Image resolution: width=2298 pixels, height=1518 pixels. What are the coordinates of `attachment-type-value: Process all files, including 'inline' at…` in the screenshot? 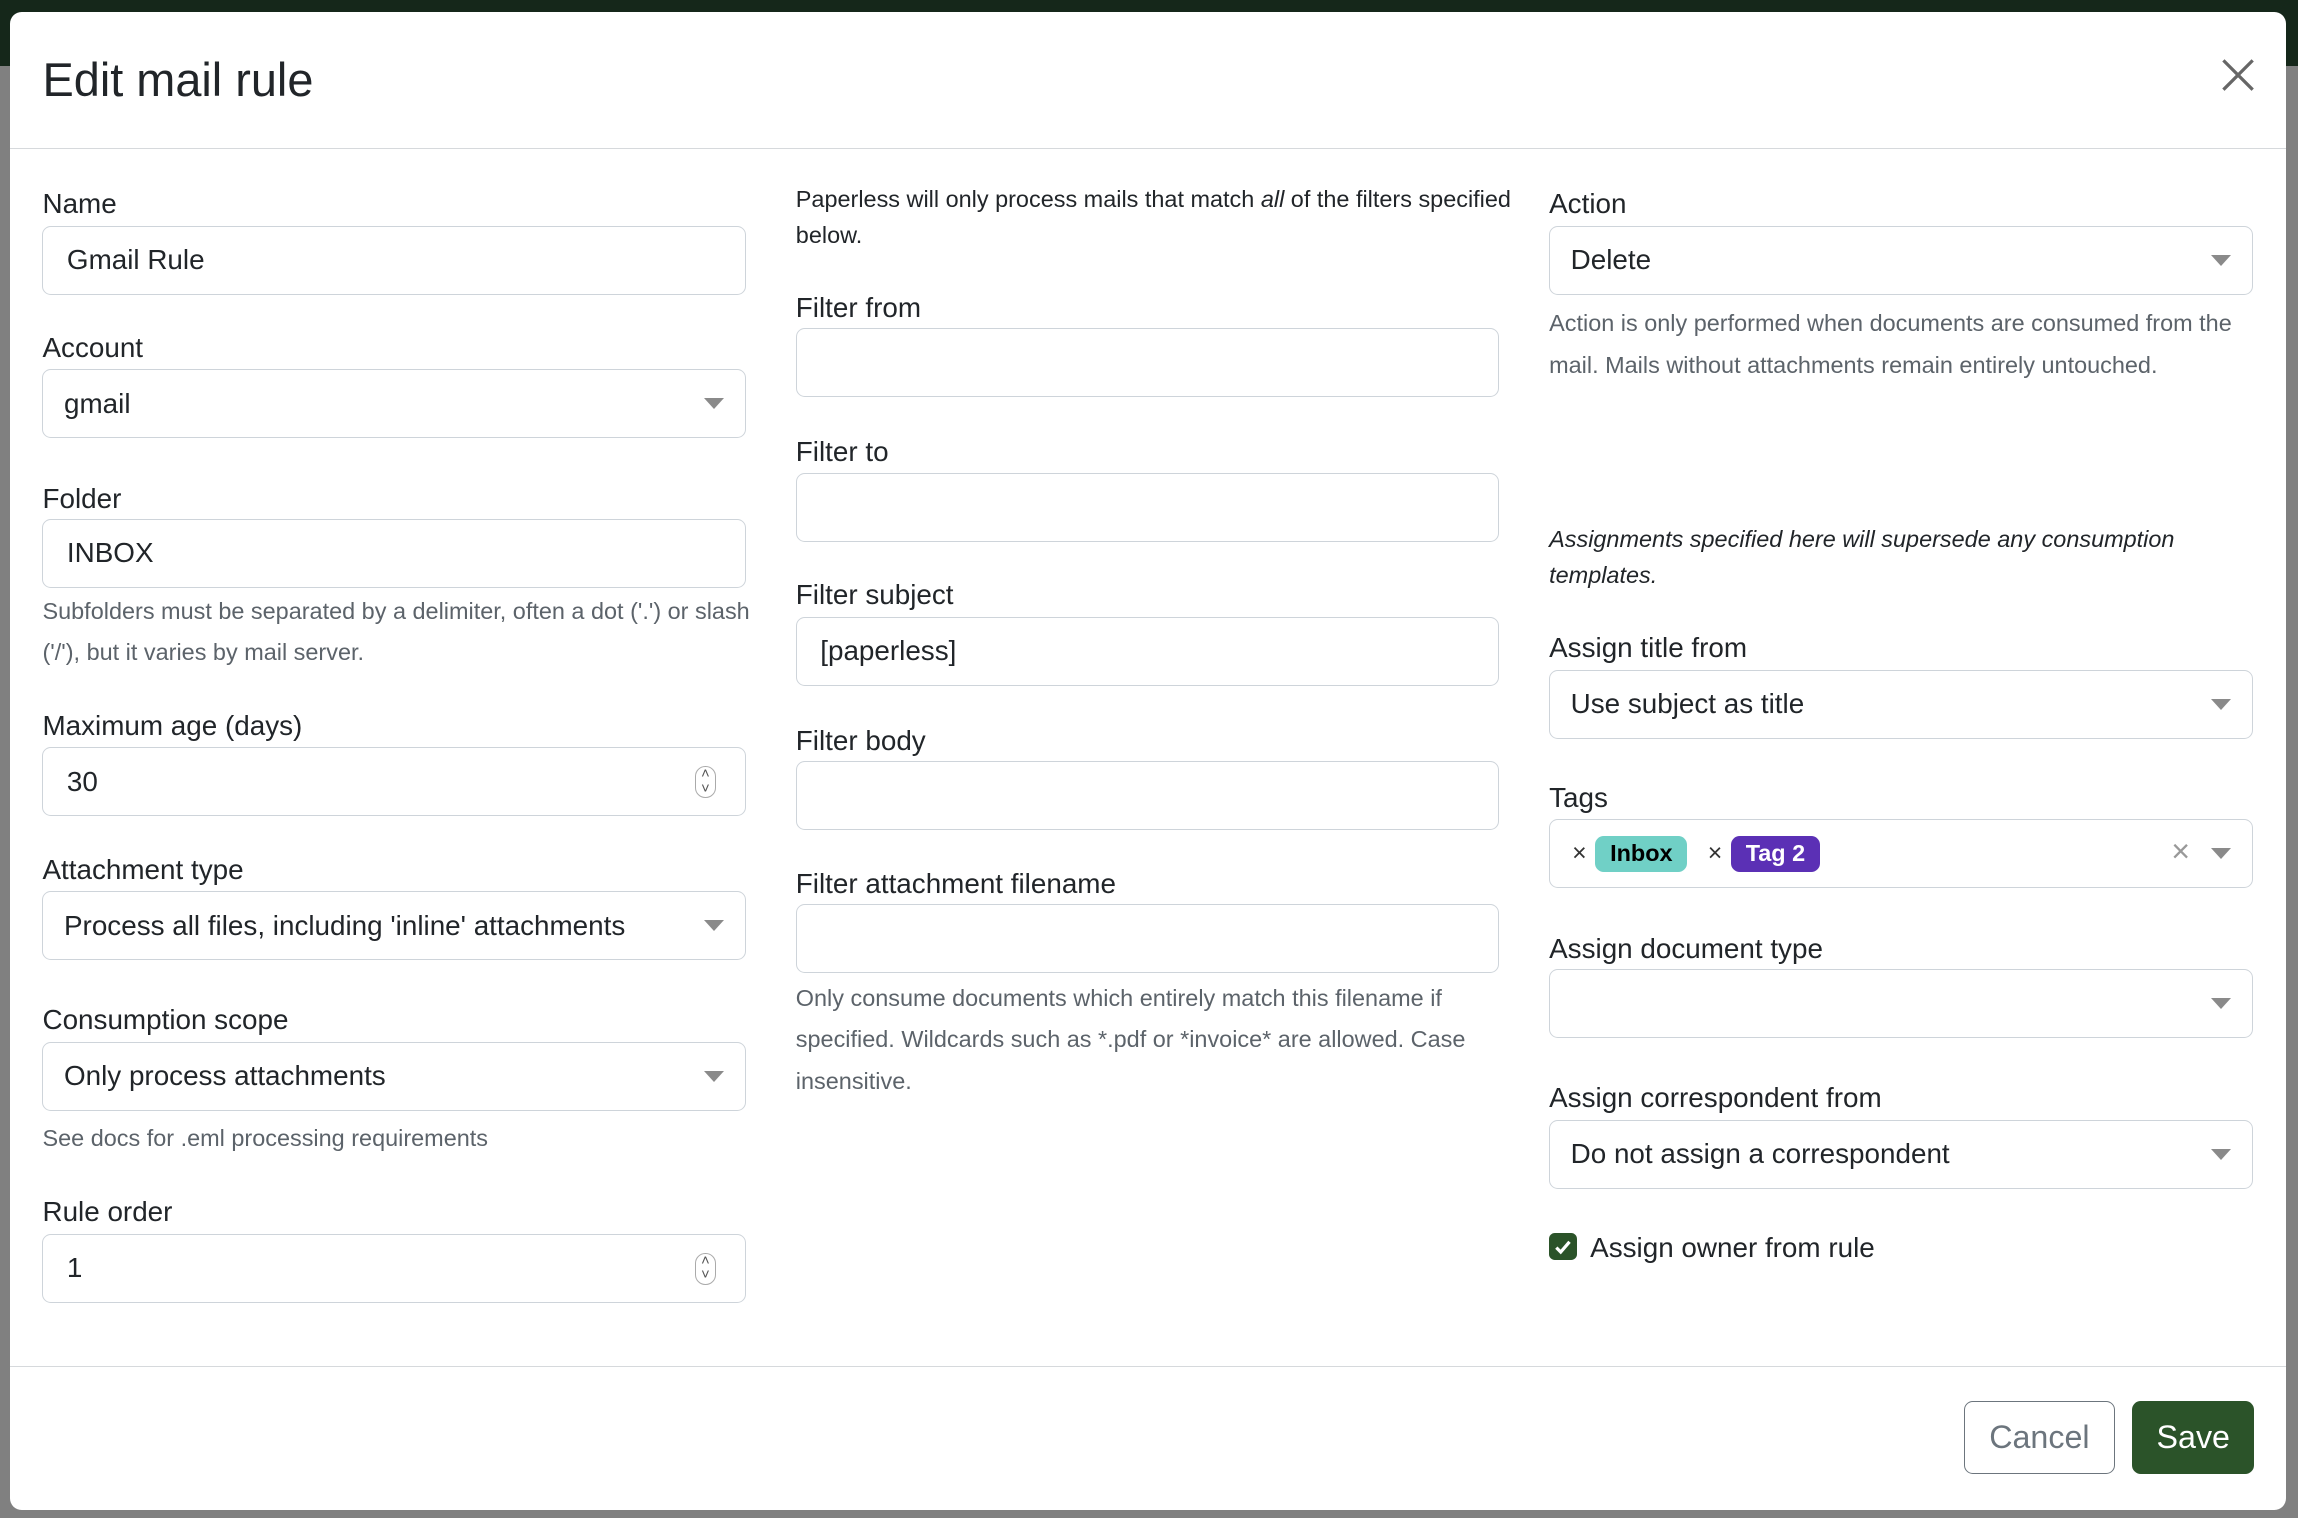 It's located at (345, 925).